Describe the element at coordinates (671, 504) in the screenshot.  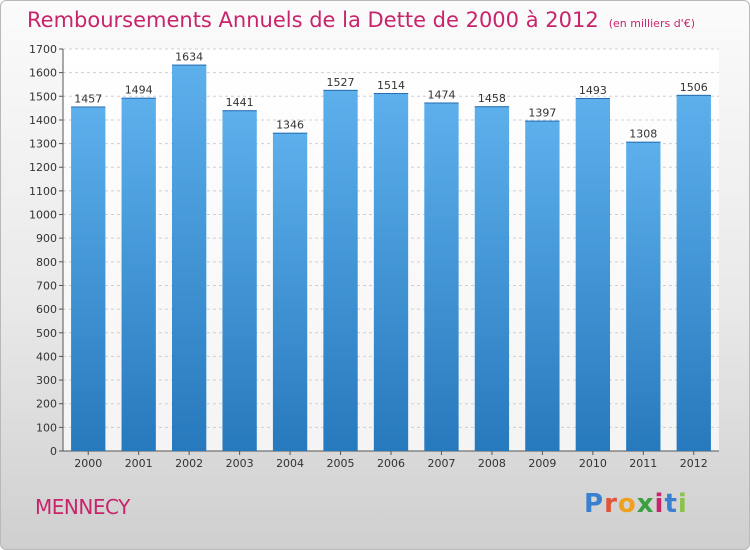
I see `logo-letter: t` at that location.